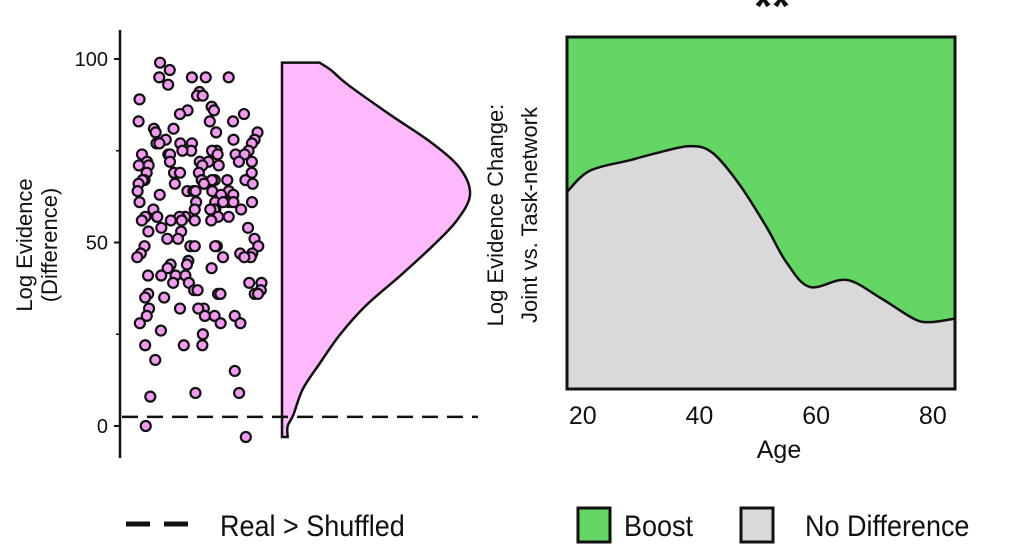  Describe the element at coordinates (49, 245) in the screenshot. I see `left-ylabel-line2: (Difference)` at that location.